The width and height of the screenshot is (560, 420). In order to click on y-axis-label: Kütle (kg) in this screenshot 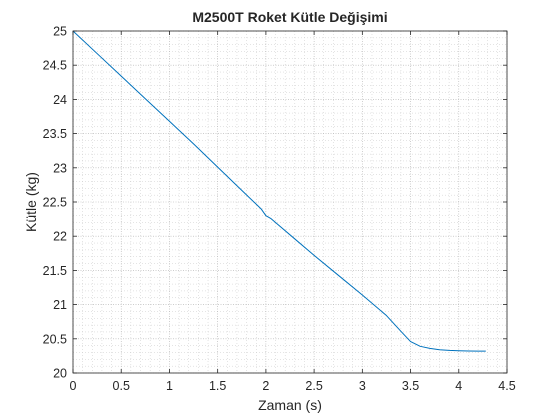, I will do `click(31, 202)`.